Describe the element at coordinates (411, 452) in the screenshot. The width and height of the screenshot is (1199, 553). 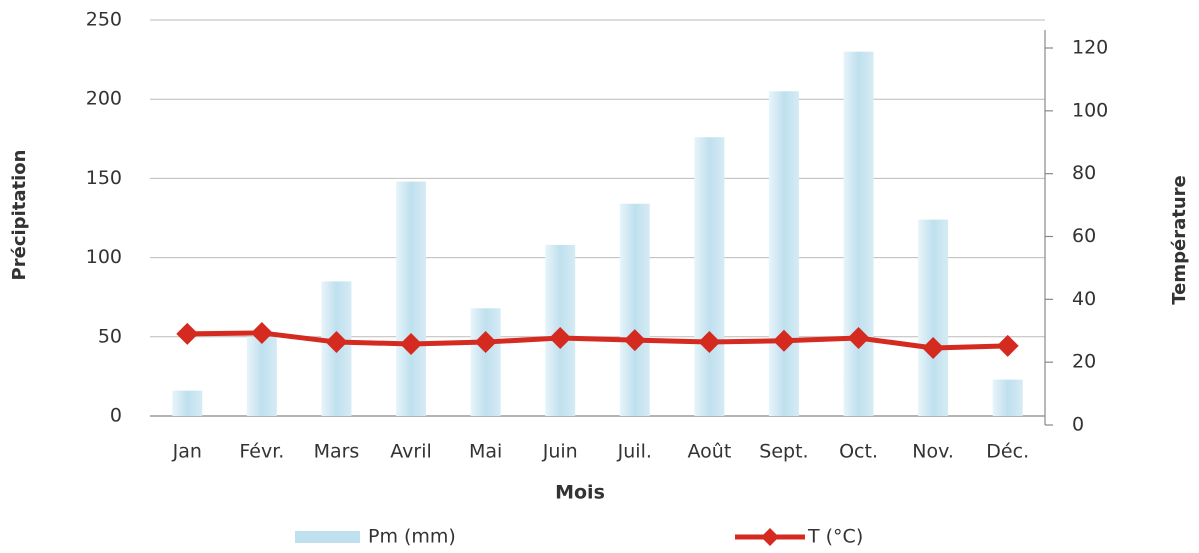
I see `x-tick-label: Avril` at that location.